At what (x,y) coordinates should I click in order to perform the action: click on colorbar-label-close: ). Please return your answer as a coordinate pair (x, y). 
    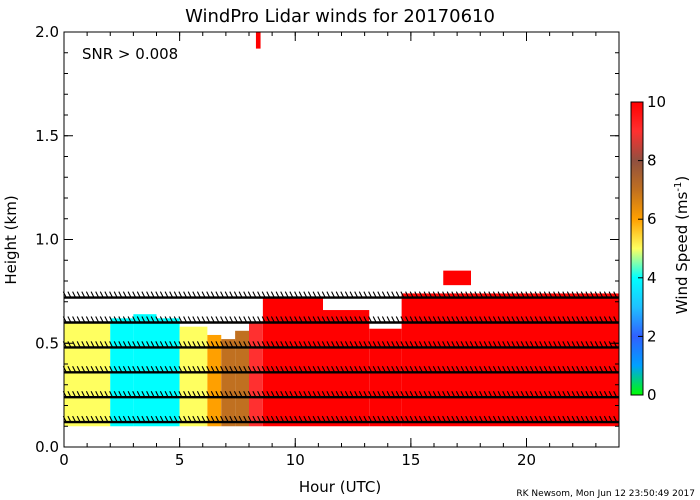
    Looking at the image, I should click on (682, 179).